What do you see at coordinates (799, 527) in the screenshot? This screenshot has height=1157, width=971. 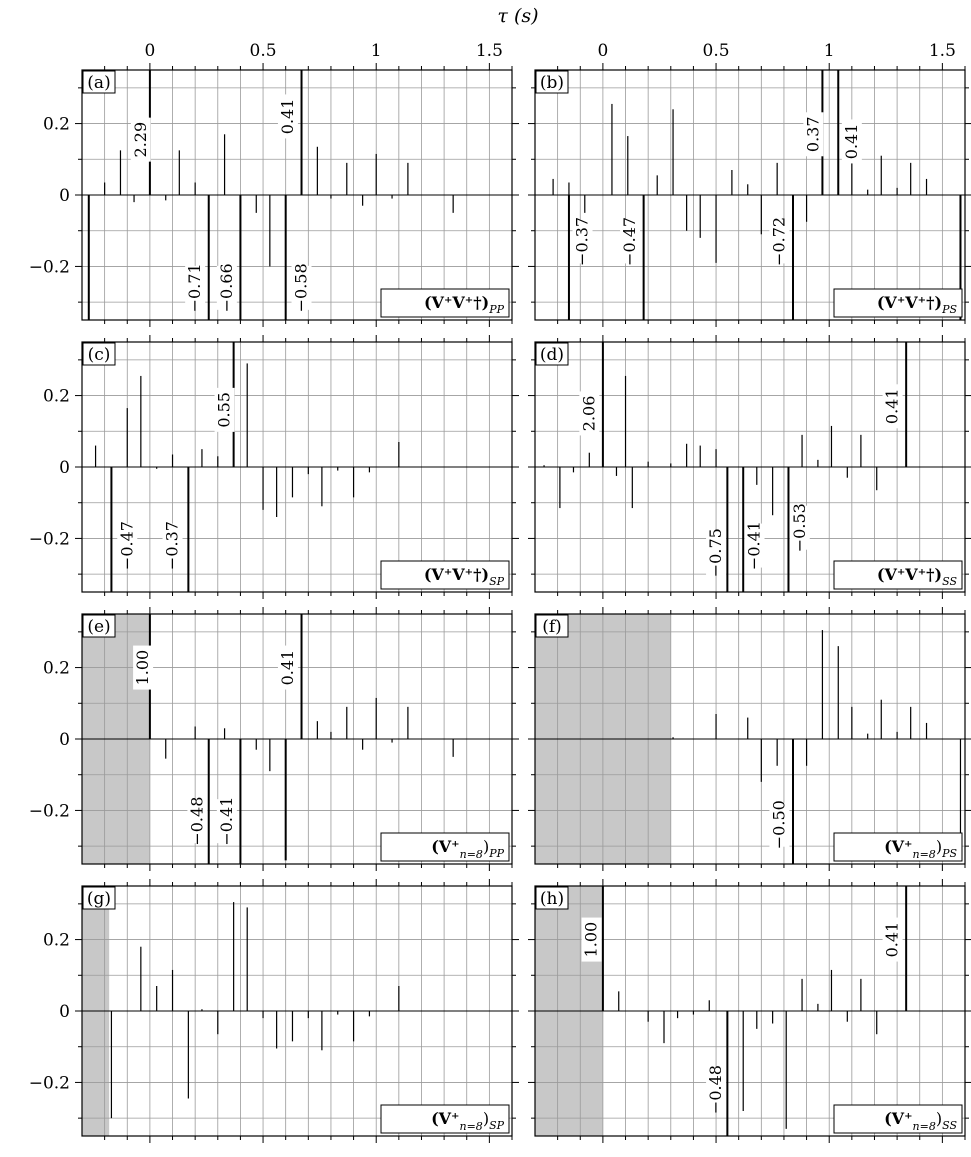 I see `value-label: −0.53` at bounding box center [799, 527].